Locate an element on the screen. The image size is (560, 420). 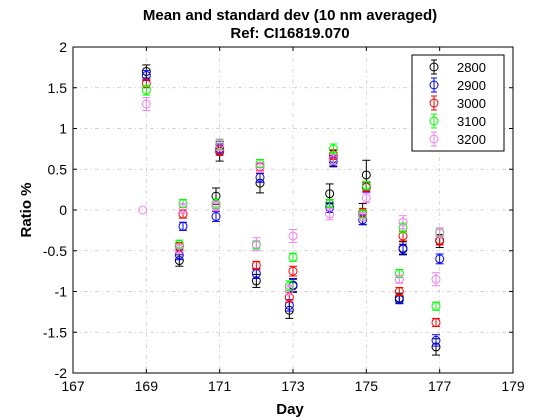
legend-label: 3000 is located at coordinates (471, 103).